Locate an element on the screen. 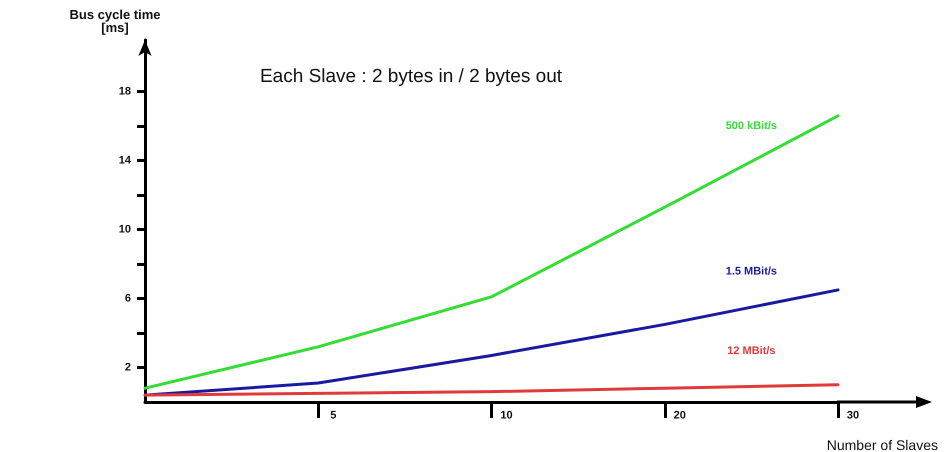 The width and height of the screenshot is (945, 452). x-tick-label: 10 is located at coordinates (506, 416).